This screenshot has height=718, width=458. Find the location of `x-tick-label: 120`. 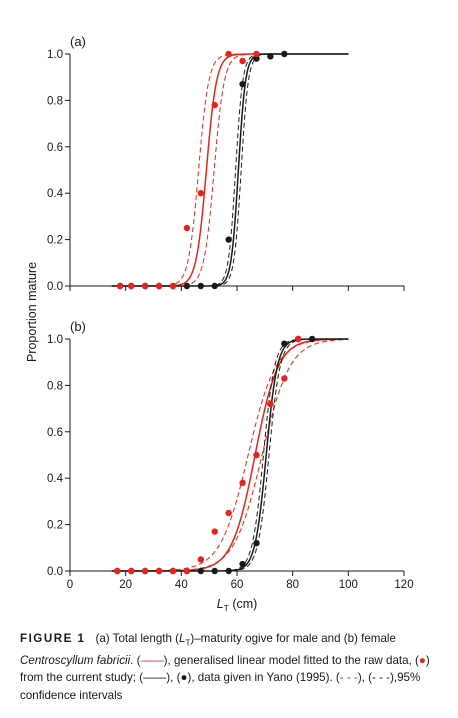

x-tick-label: 120 is located at coordinates (403, 585).